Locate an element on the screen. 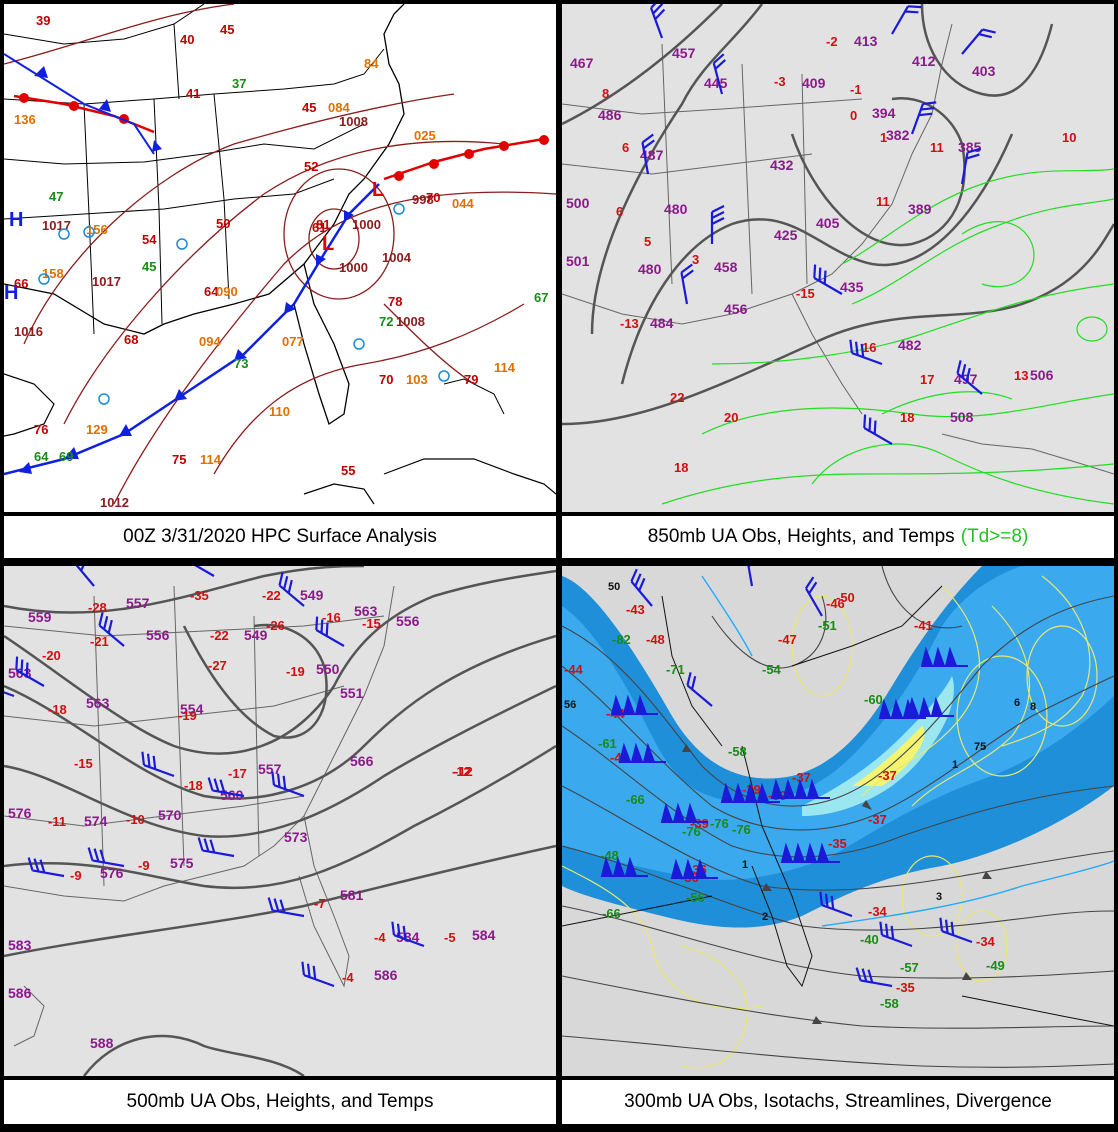  station-value-label: 70 is located at coordinates (433, 197).